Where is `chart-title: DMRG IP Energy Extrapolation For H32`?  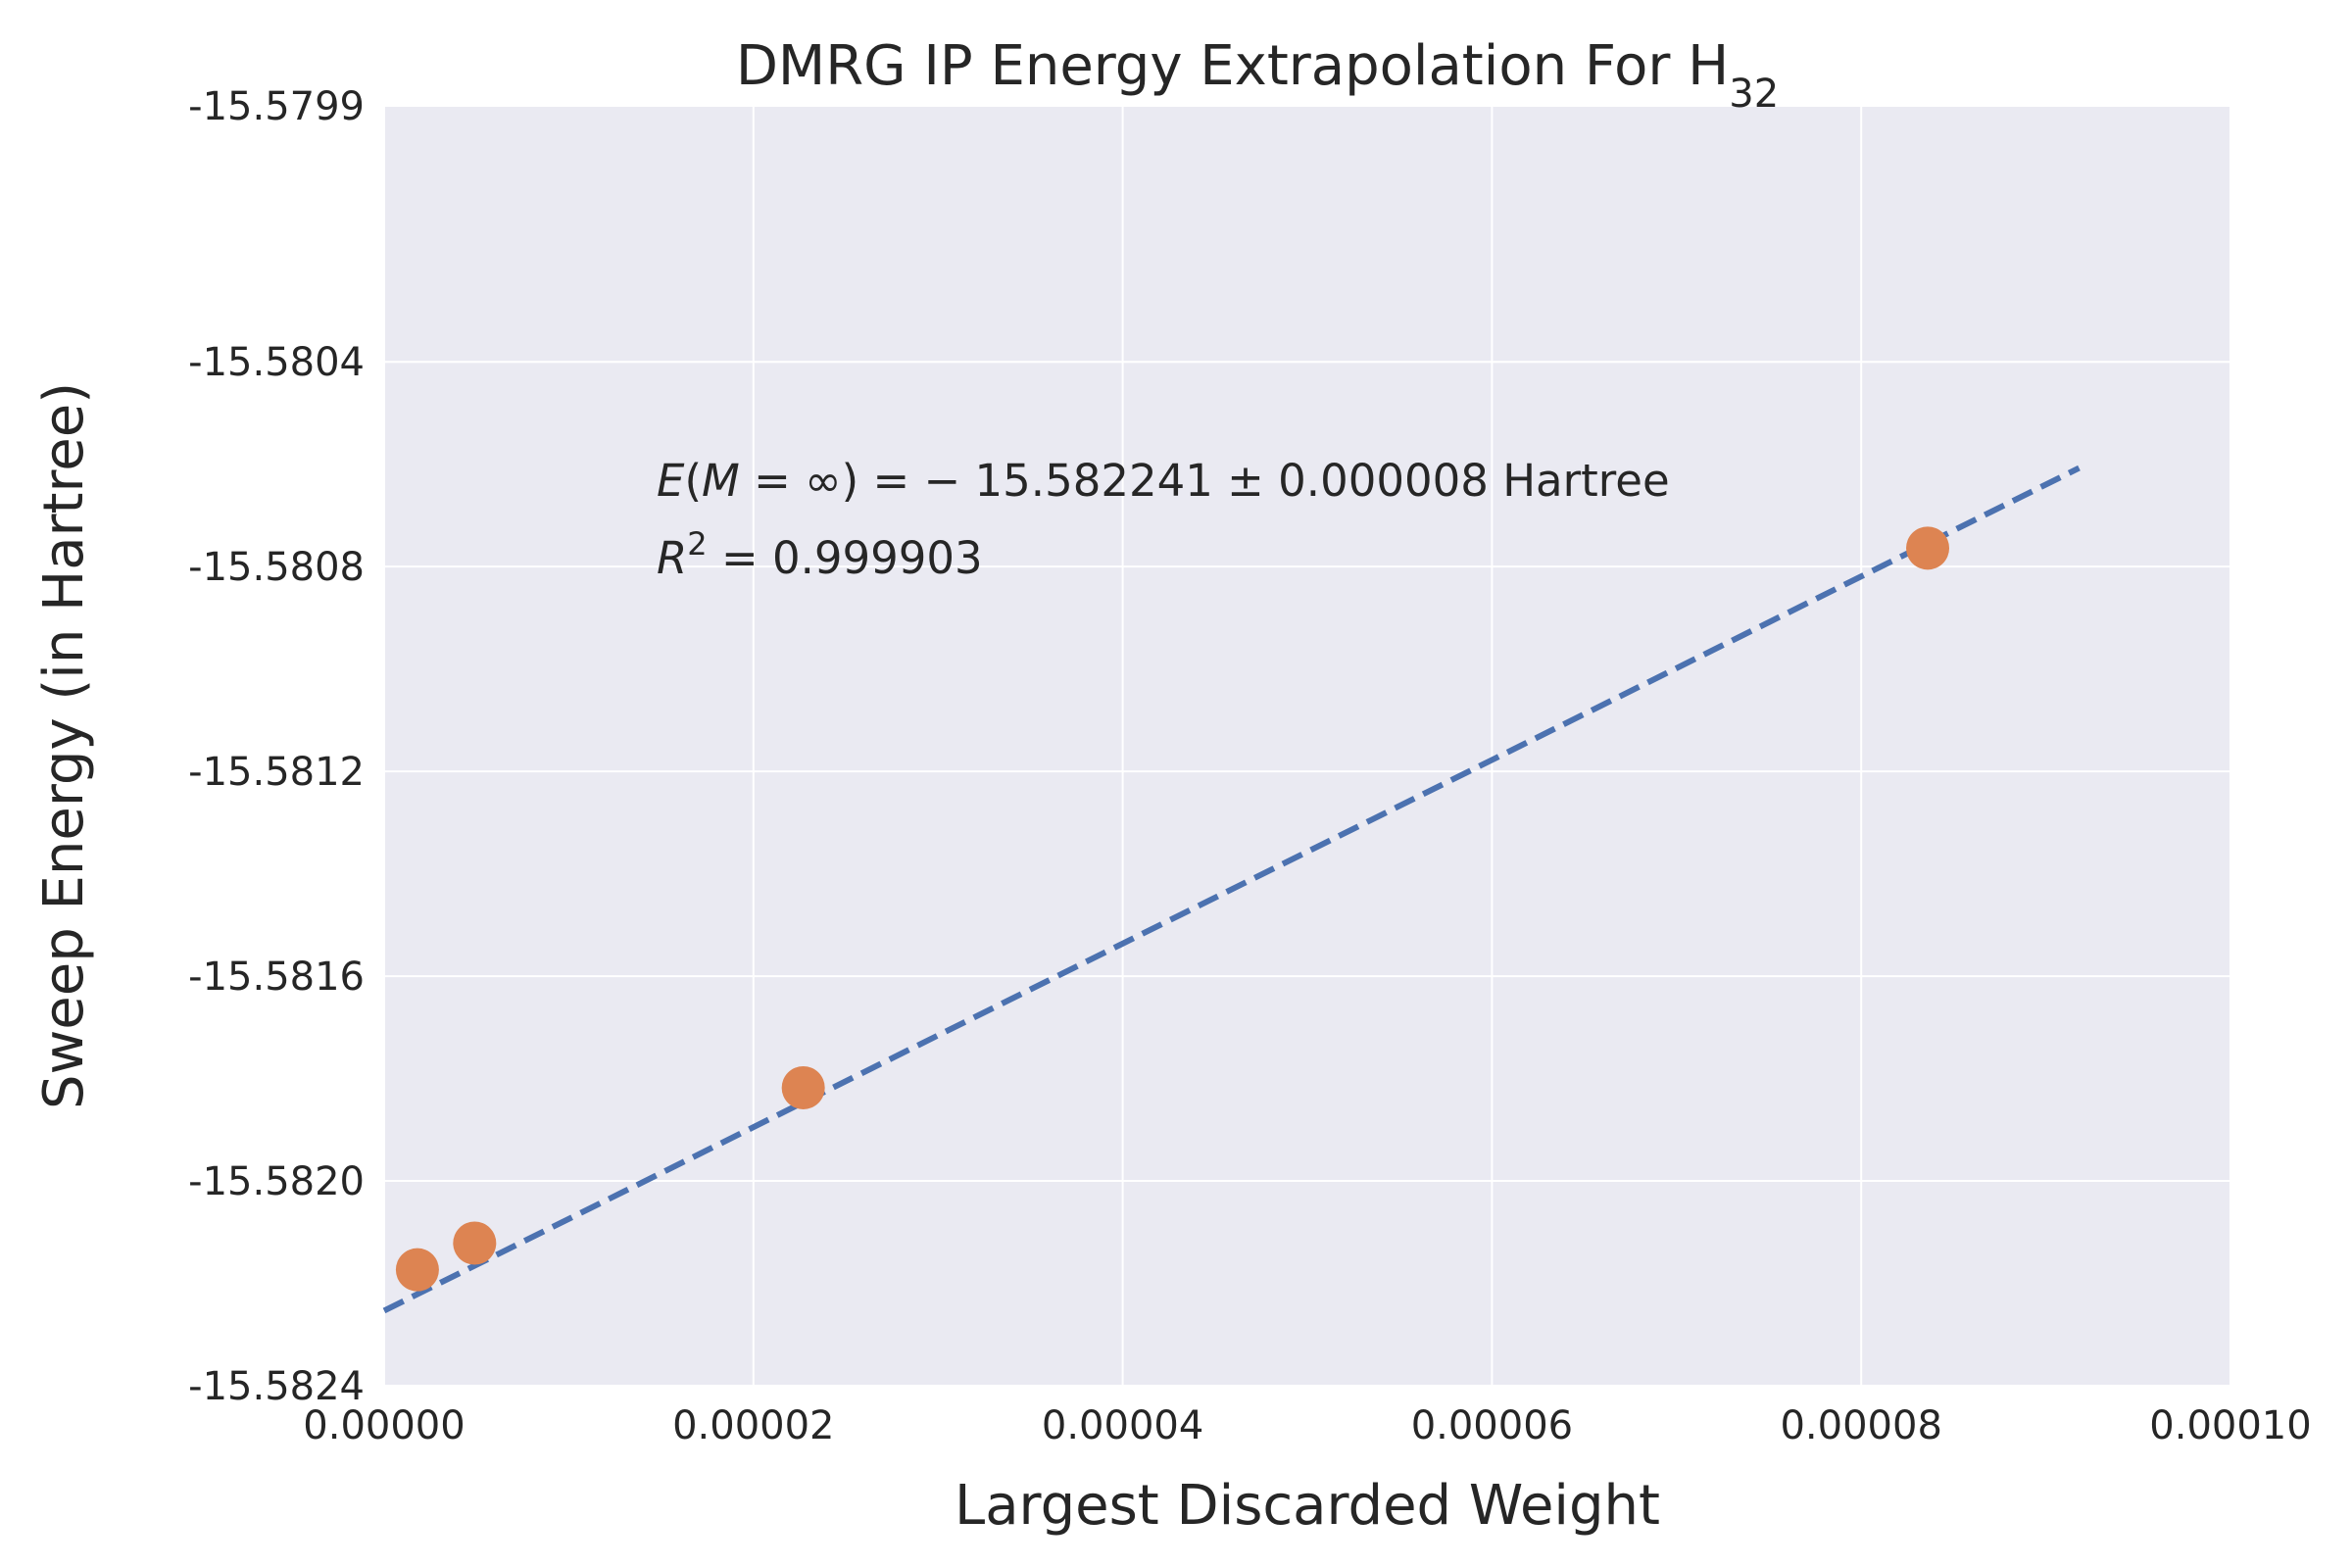
chart-title: DMRG IP Energy Extrapolation For H32 is located at coordinates (1257, 75).